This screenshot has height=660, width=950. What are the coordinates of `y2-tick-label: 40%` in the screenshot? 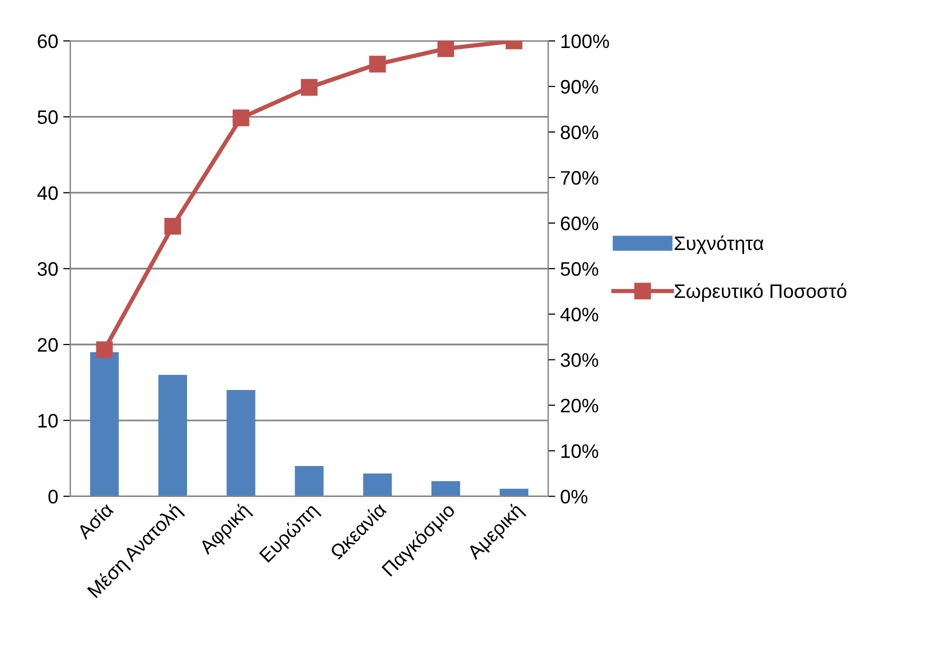 It's located at (579, 315).